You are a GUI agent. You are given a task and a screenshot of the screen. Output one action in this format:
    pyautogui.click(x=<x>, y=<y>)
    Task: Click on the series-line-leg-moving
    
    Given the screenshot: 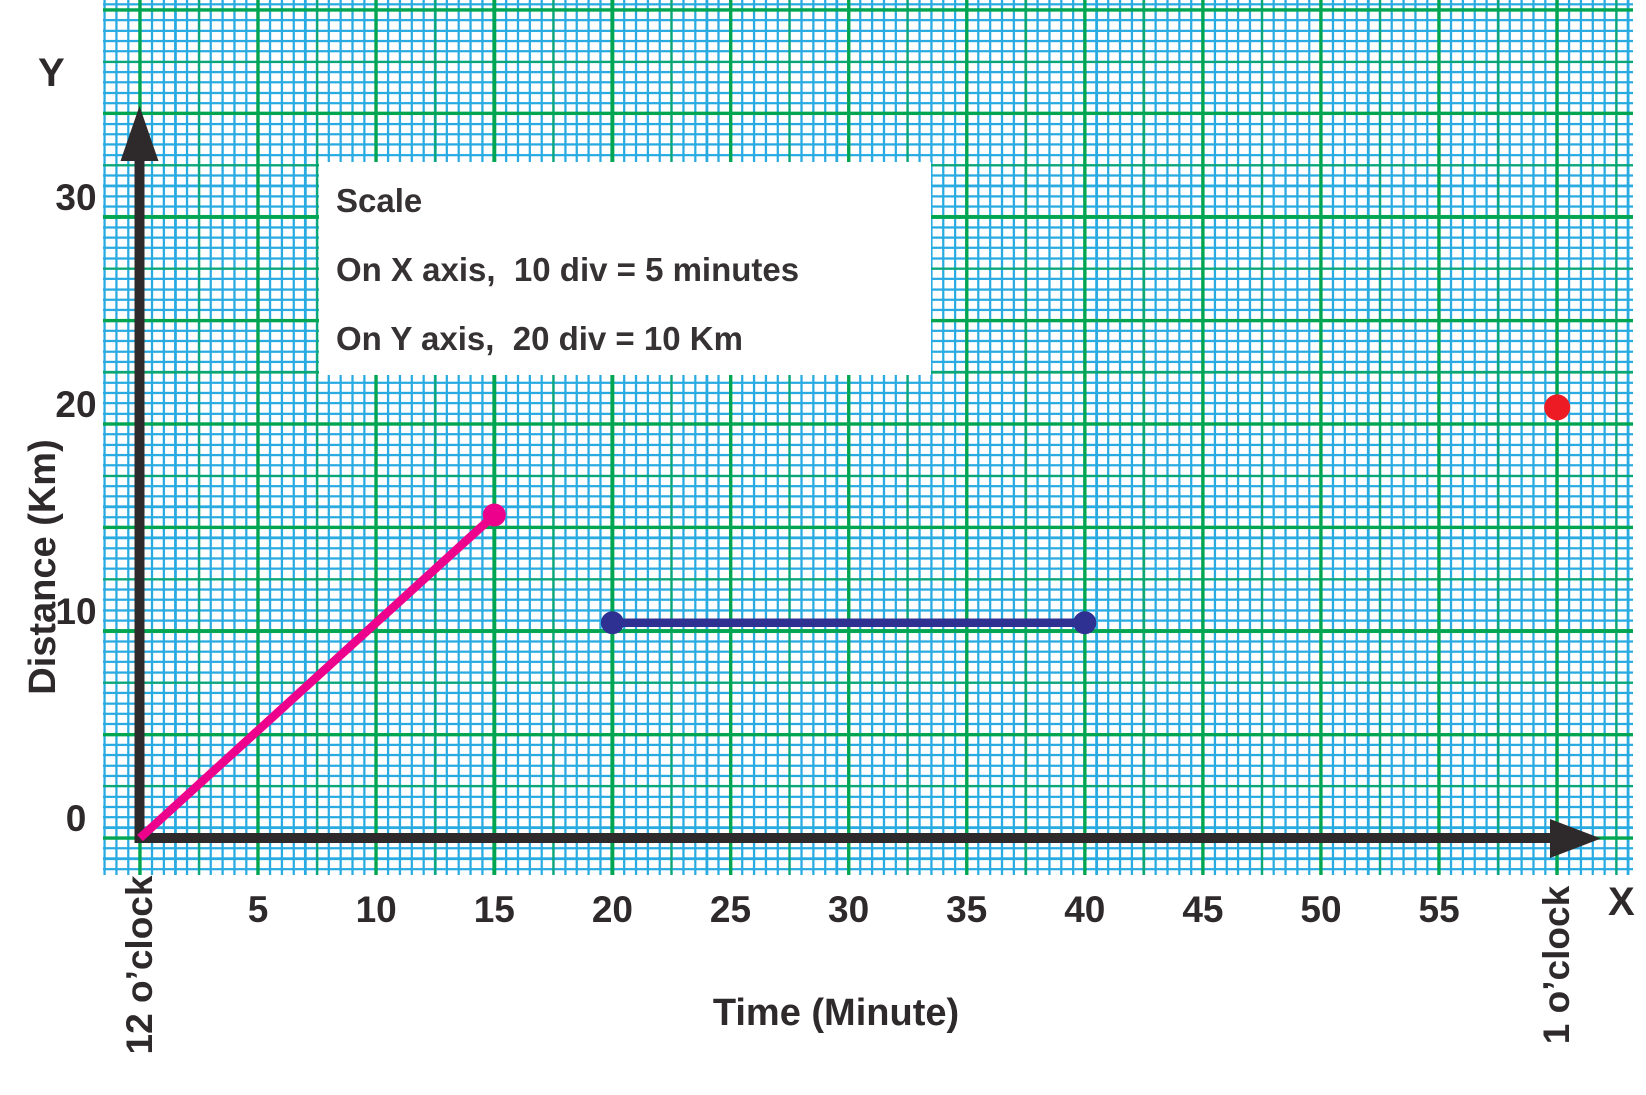 What is the action you would take?
    pyautogui.click(x=317, y=676)
    